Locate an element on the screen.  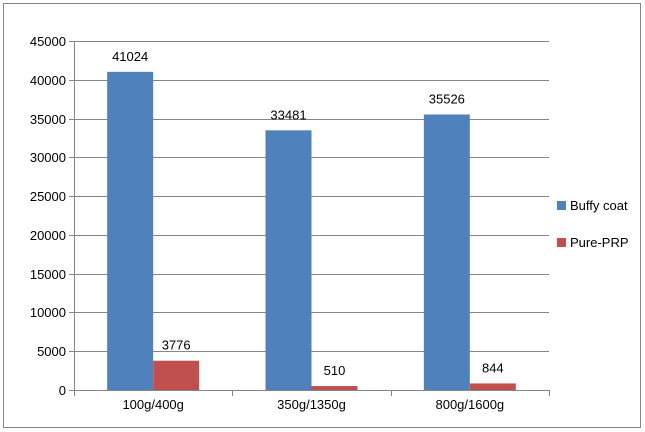
x-tick-label: 100g/400g is located at coordinates (152, 404).